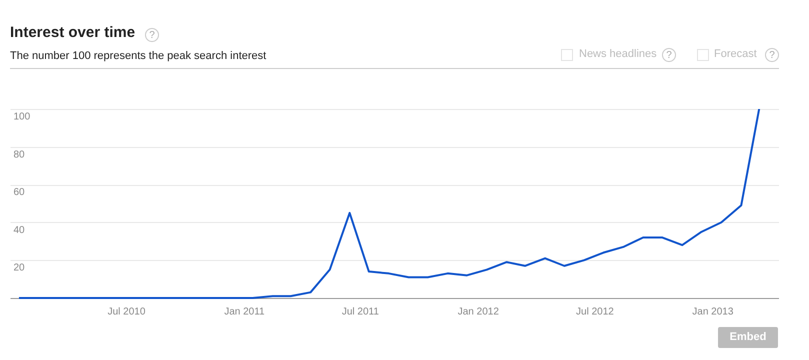  Describe the element at coordinates (22, 117) in the screenshot. I see `y-tick-label: 100` at that location.